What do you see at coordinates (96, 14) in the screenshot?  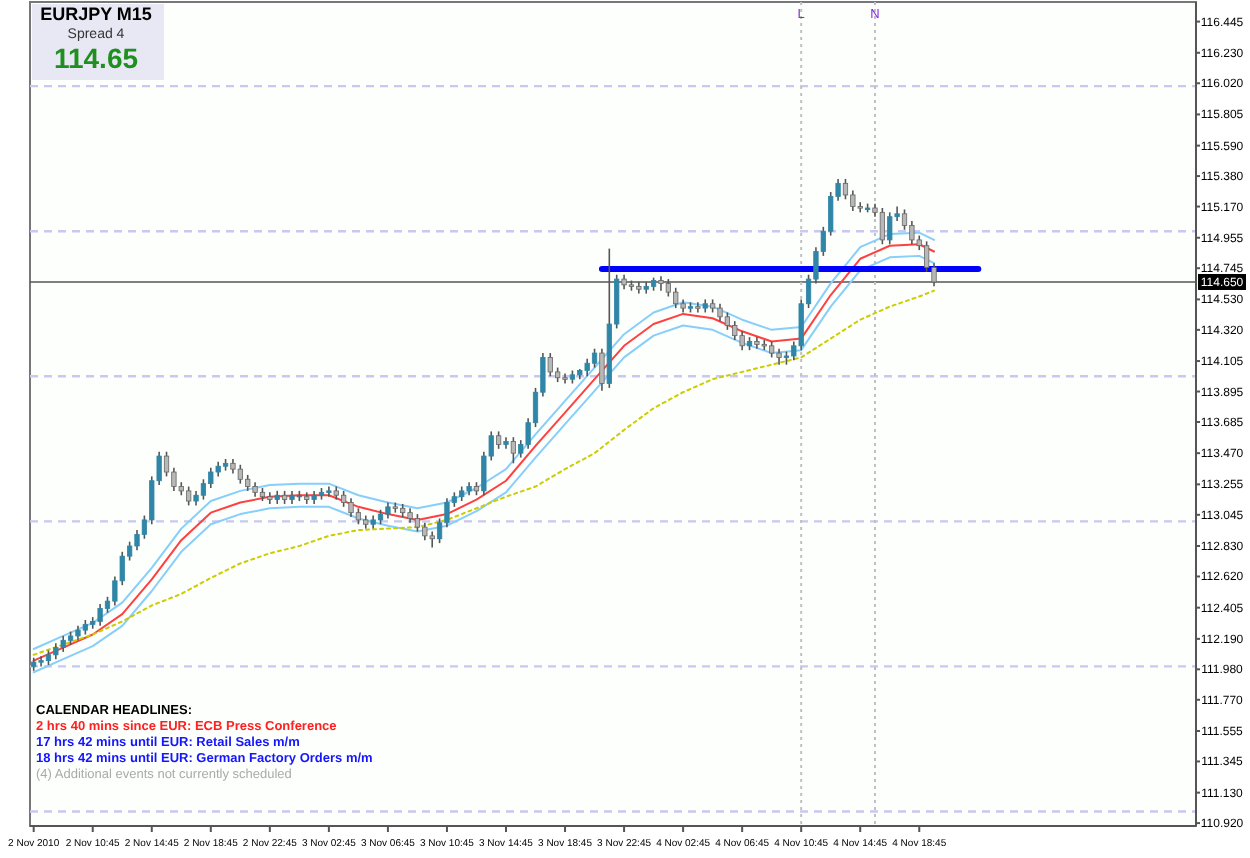 I see `annotation: EURJPY M15` at bounding box center [96, 14].